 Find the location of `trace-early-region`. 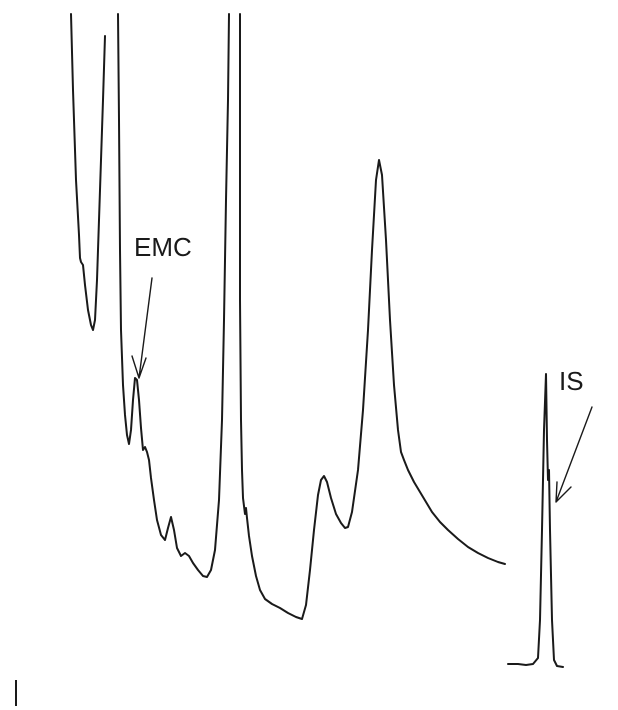

trace-early-region is located at coordinates (173, 295).